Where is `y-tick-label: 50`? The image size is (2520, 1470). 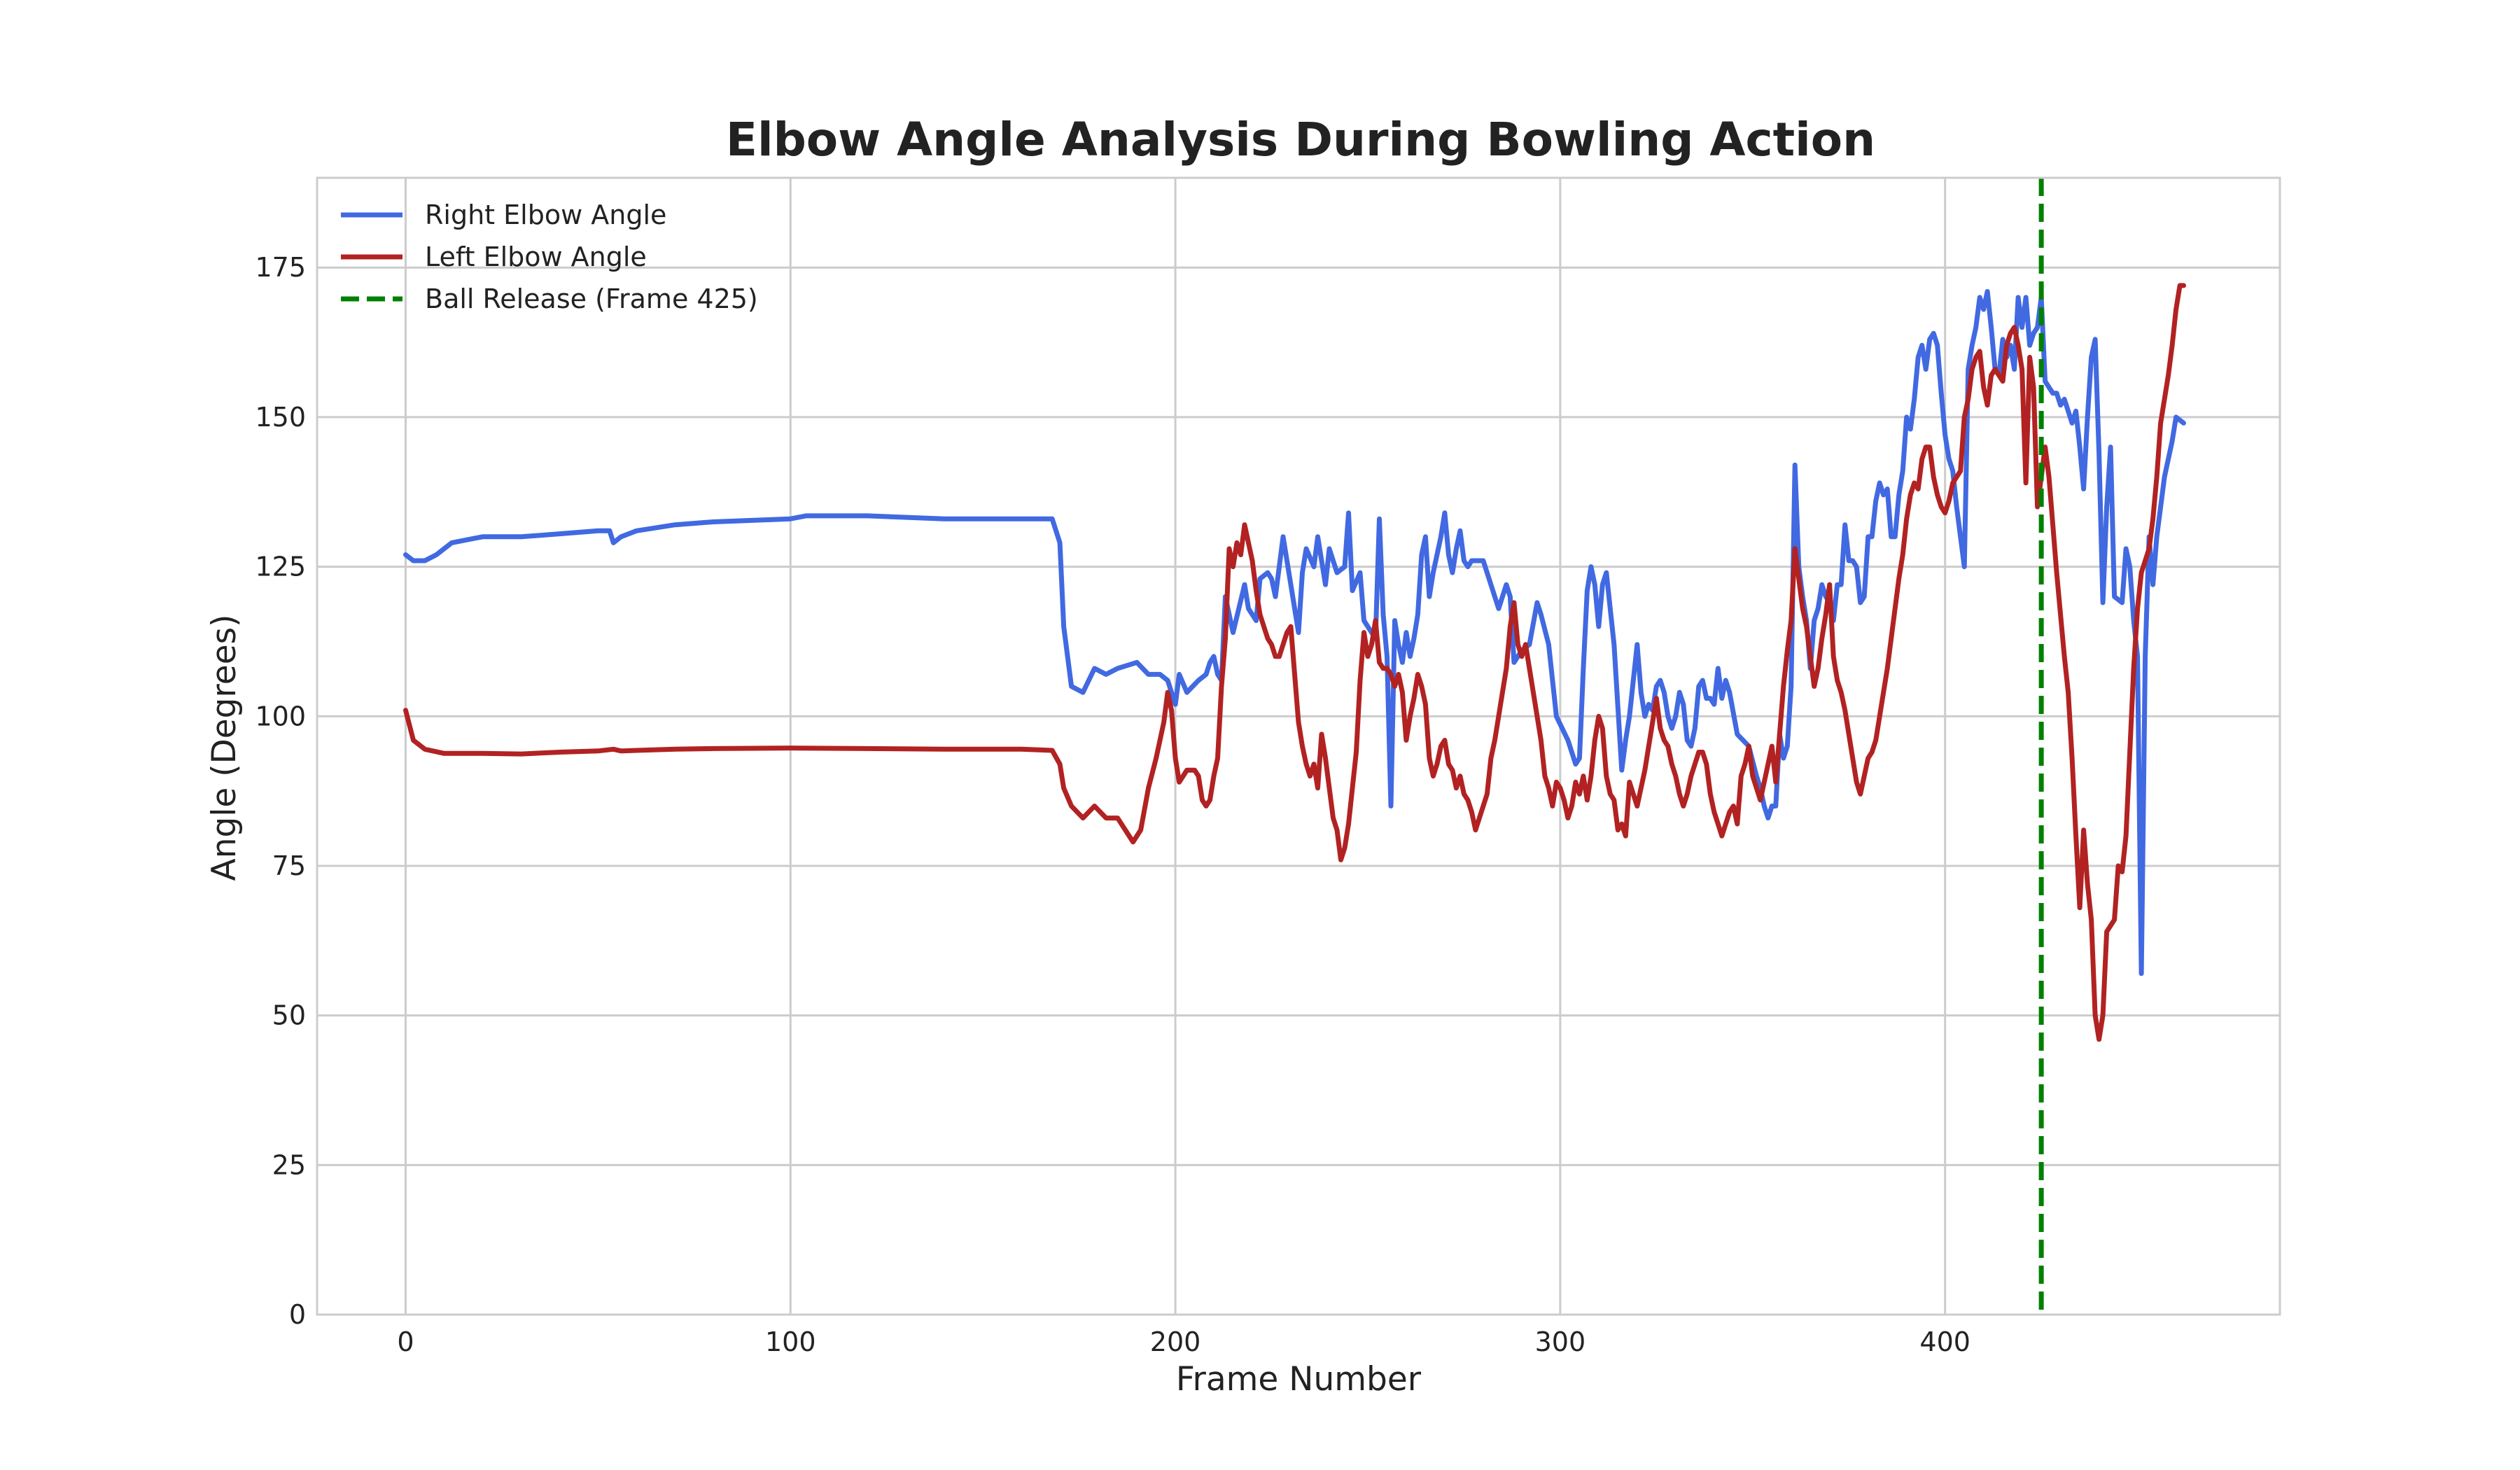 y-tick-label: 50 is located at coordinates (289, 1015).